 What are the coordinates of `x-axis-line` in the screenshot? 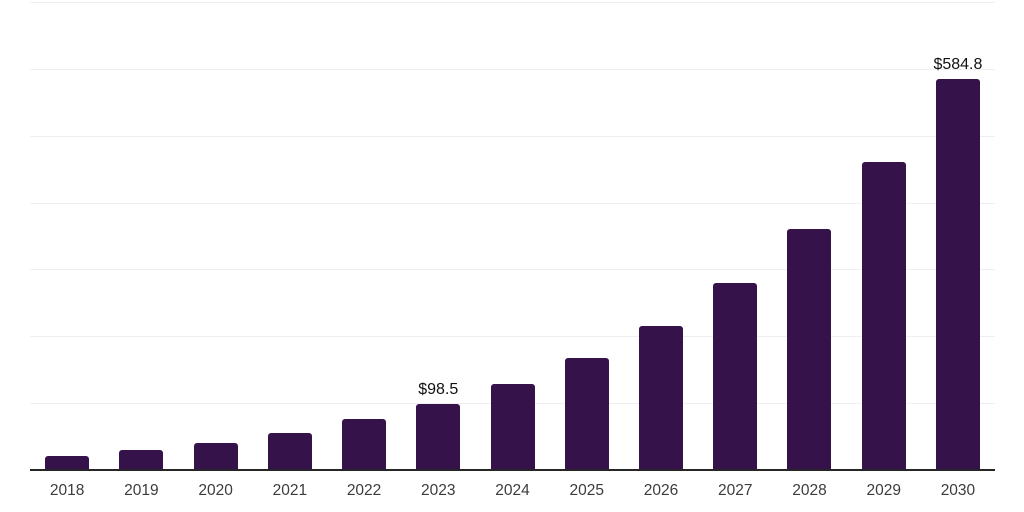 It's located at (512, 470).